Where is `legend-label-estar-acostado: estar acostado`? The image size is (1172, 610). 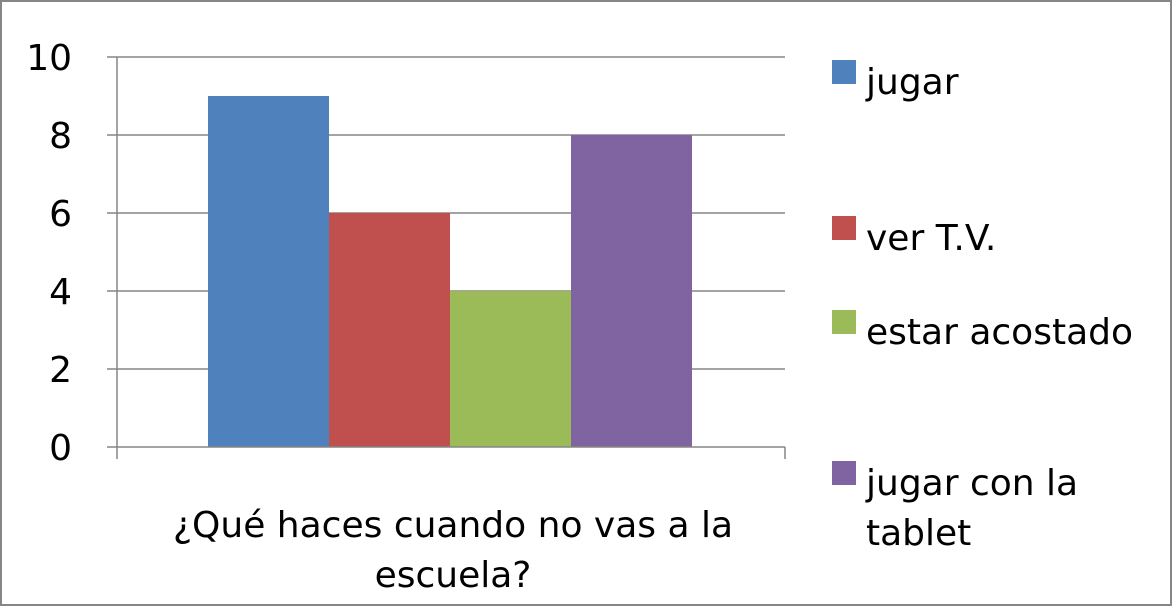 legend-label-estar-acostado: estar acostado is located at coordinates (999, 332).